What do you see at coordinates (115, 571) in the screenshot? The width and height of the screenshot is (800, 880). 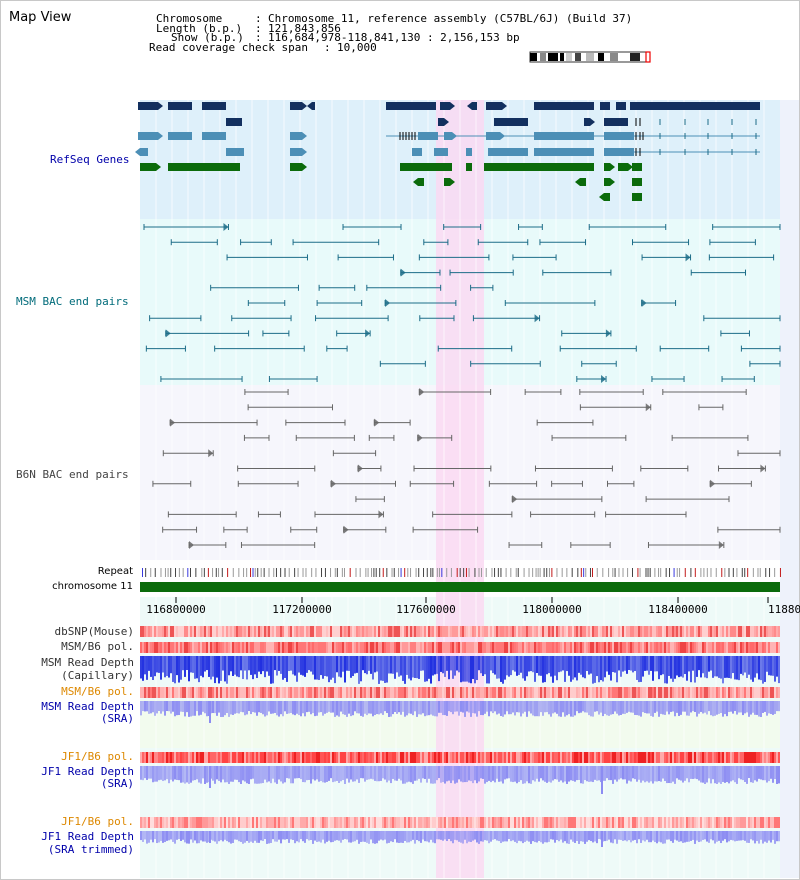 I see `track-label-repeat: Repeat` at bounding box center [115, 571].